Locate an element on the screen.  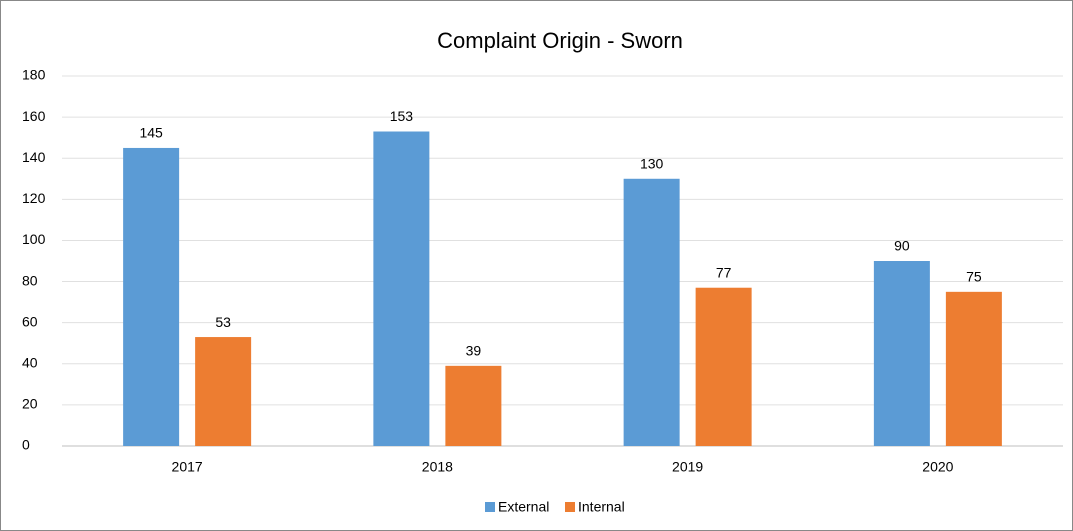
y-tick-label: 60 is located at coordinates (30, 321).